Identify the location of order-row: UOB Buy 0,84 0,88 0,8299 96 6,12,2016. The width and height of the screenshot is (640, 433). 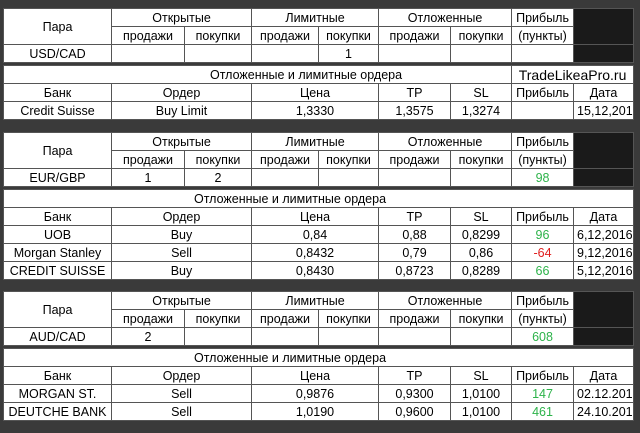
(319, 234).